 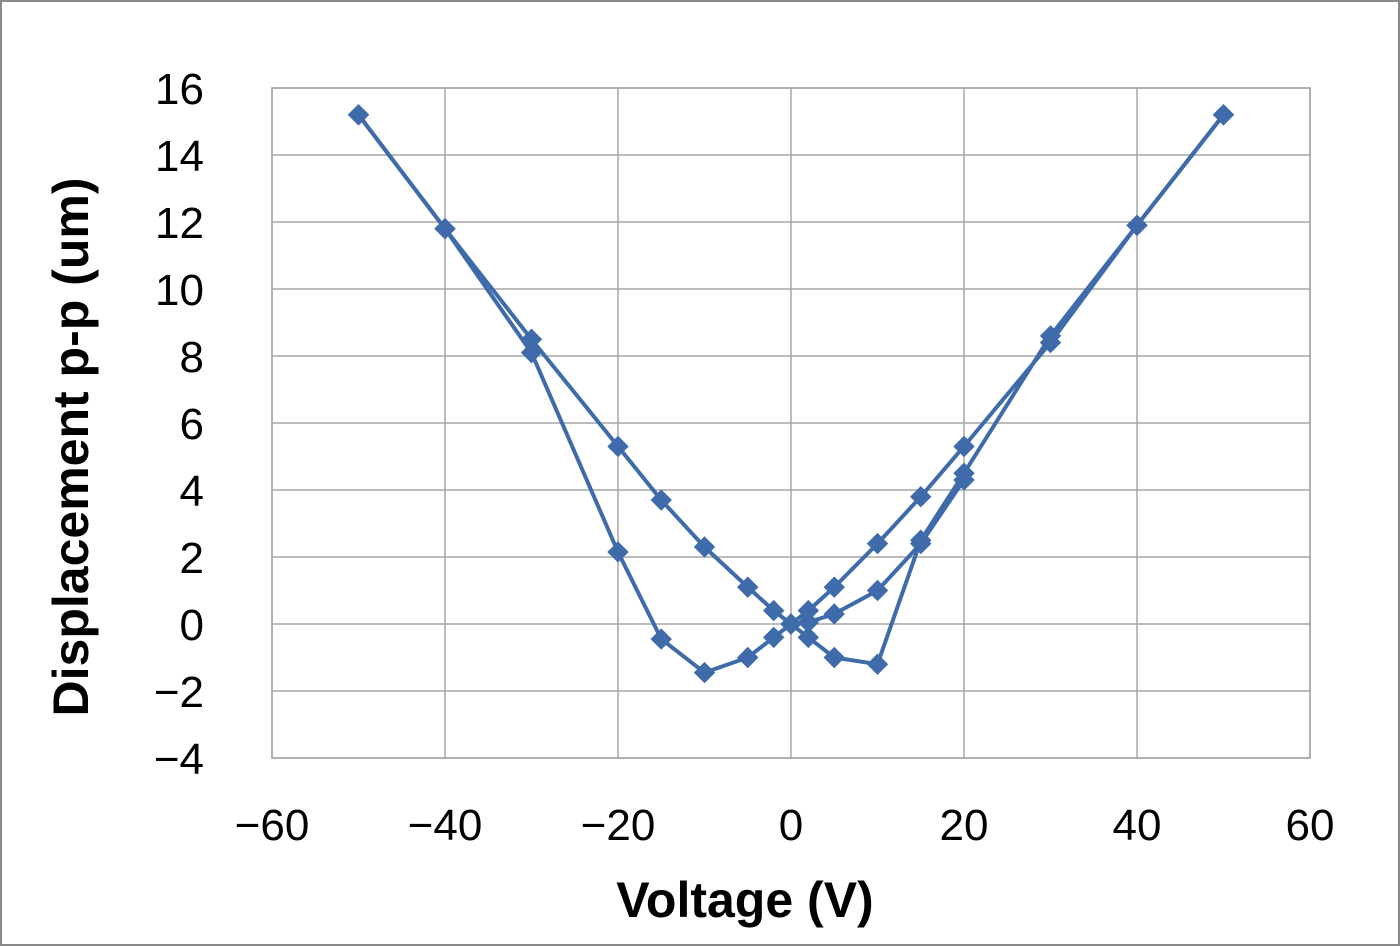 What do you see at coordinates (192, 558) in the screenshot?
I see `y-tick-label: 2` at bounding box center [192, 558].